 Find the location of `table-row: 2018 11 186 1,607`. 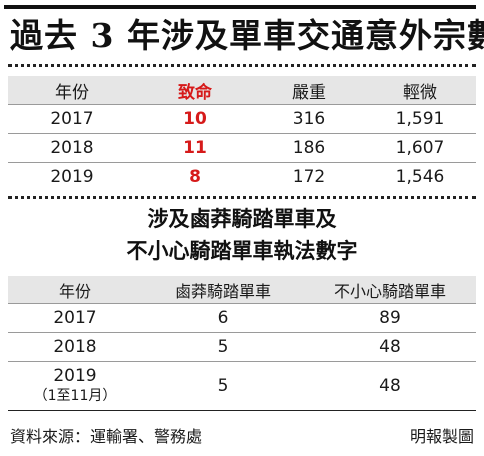

table-row: 2018 11 186 1,607 is located at coordinates (242, 148).